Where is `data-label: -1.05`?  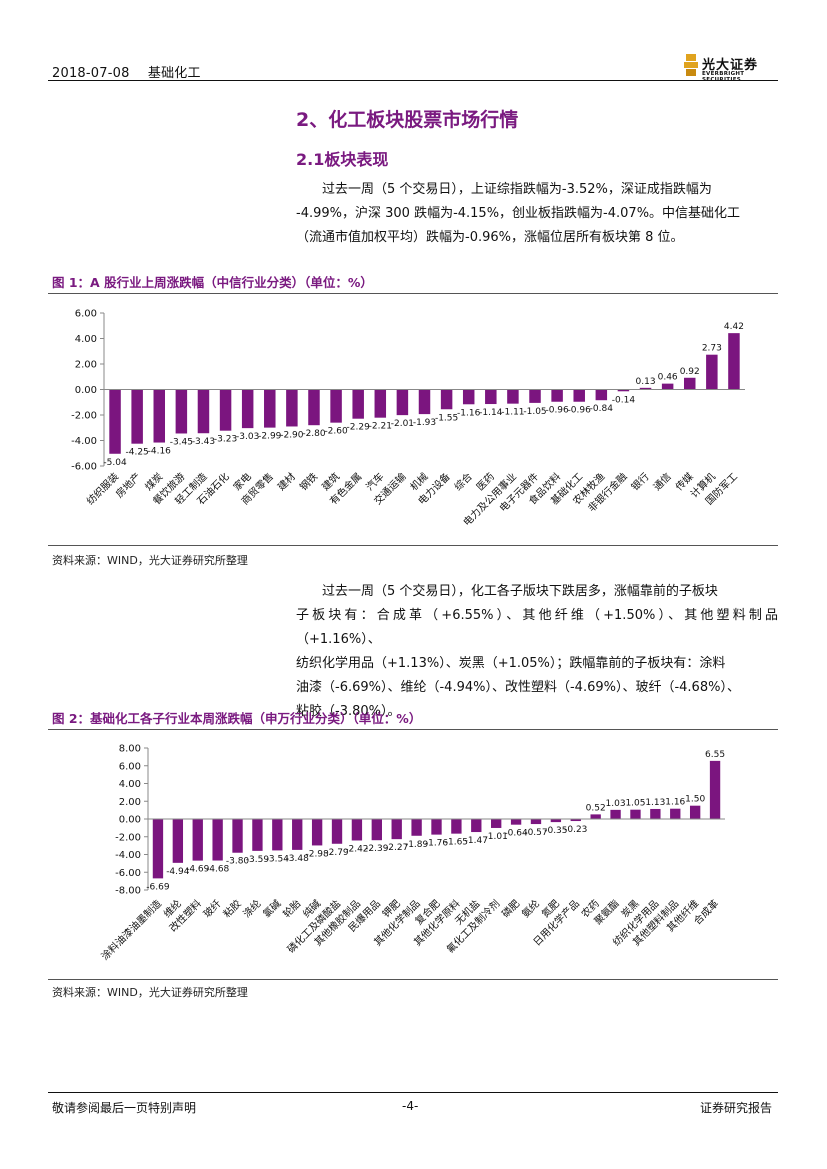 data-label: -1.05 is located at coordinates (534, 412).